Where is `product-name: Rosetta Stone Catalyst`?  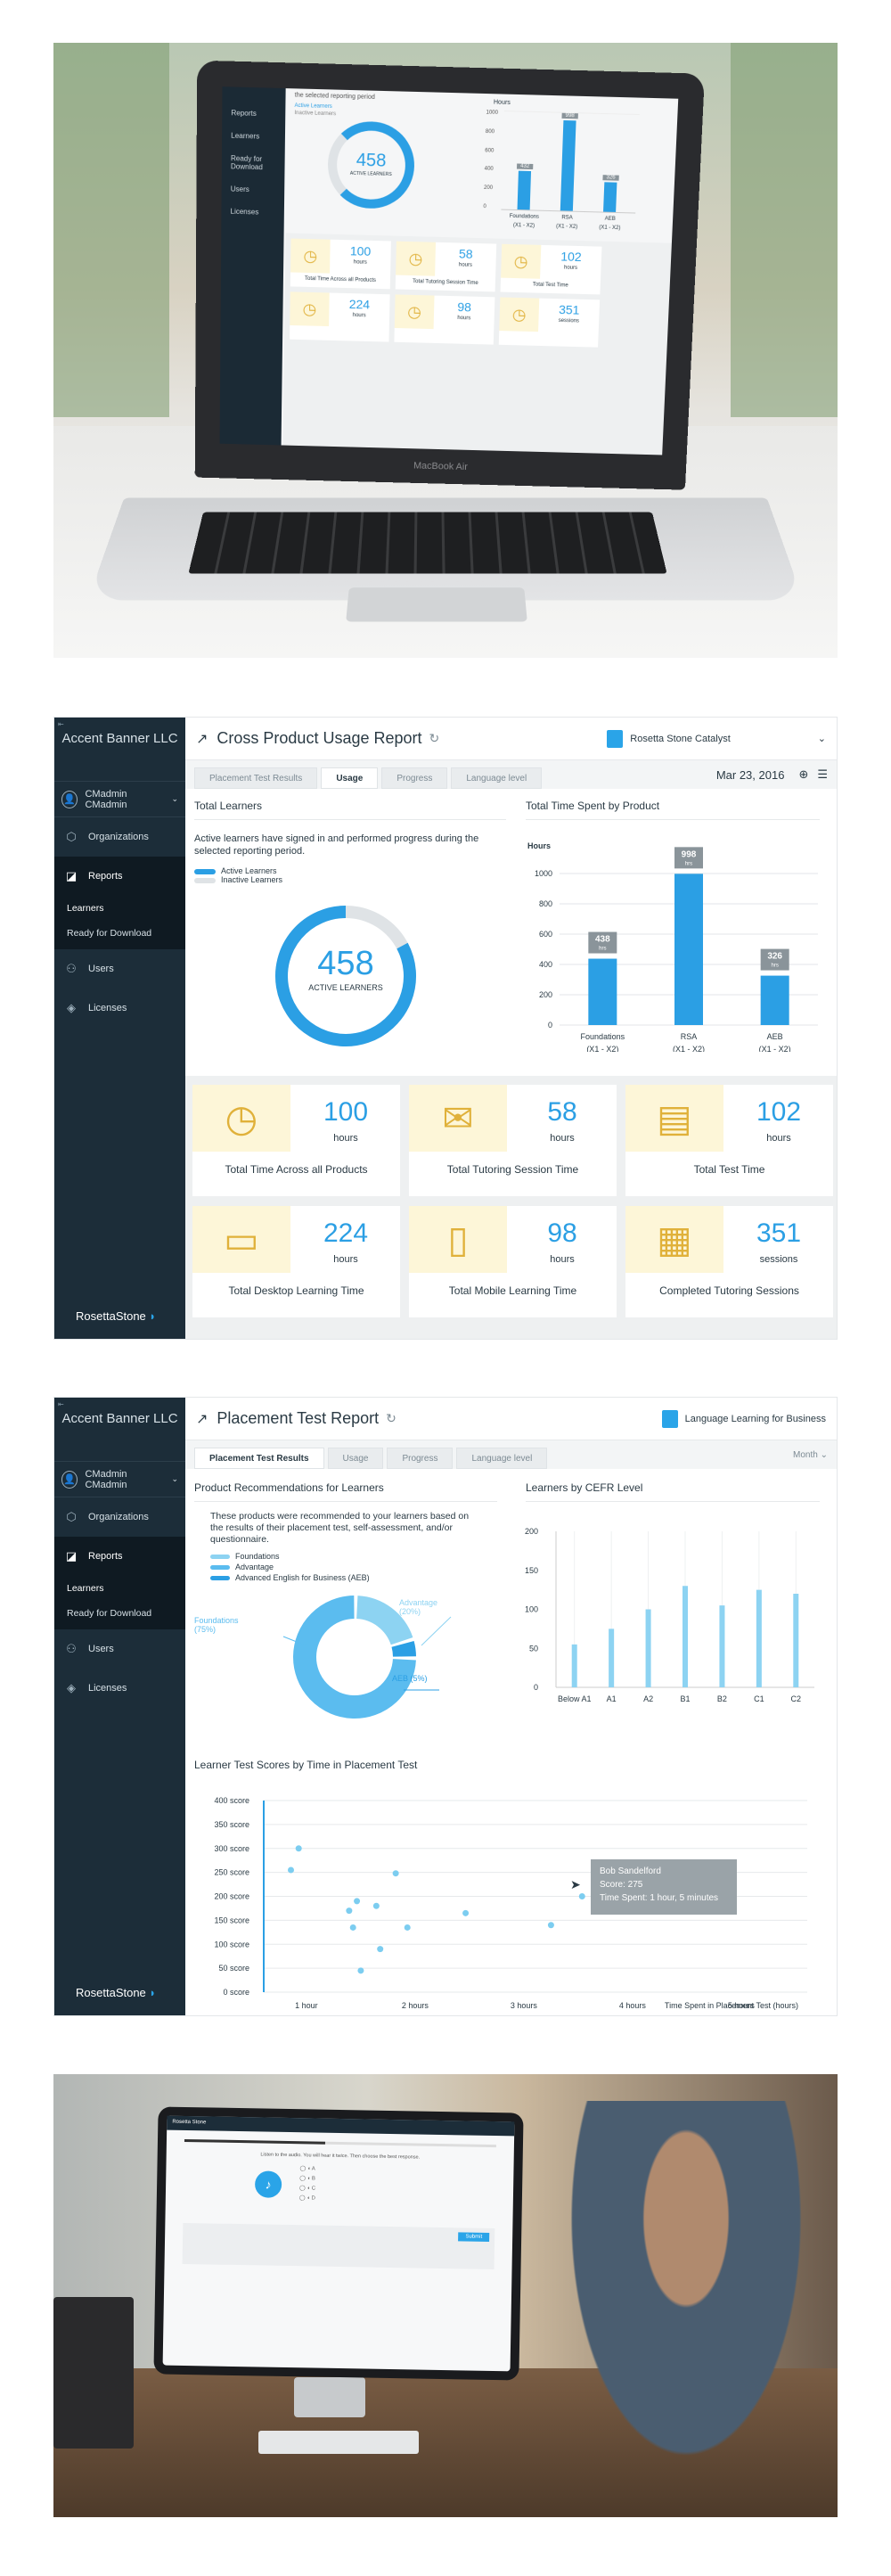 product-name: Rosetta Stone Catalyst is located at coordinates (680, 738).